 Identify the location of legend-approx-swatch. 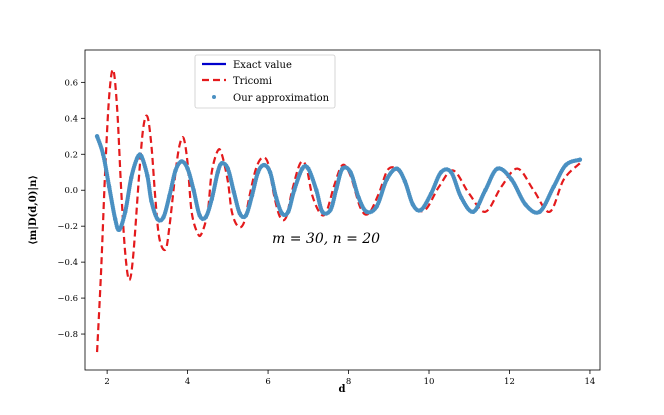
(214, 97).